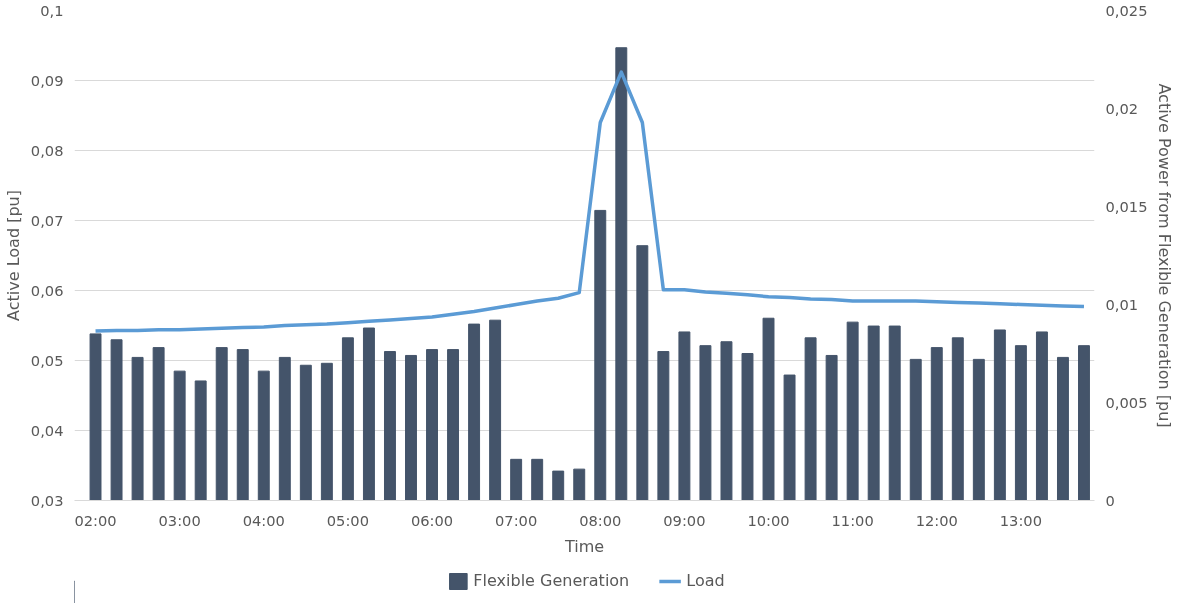 The image size is (1192, 603). What do you see at coordinates (1126, 402) in the screenshot?
I see `y2-tick-label: 0,005` at bounding box center [1126, 402].